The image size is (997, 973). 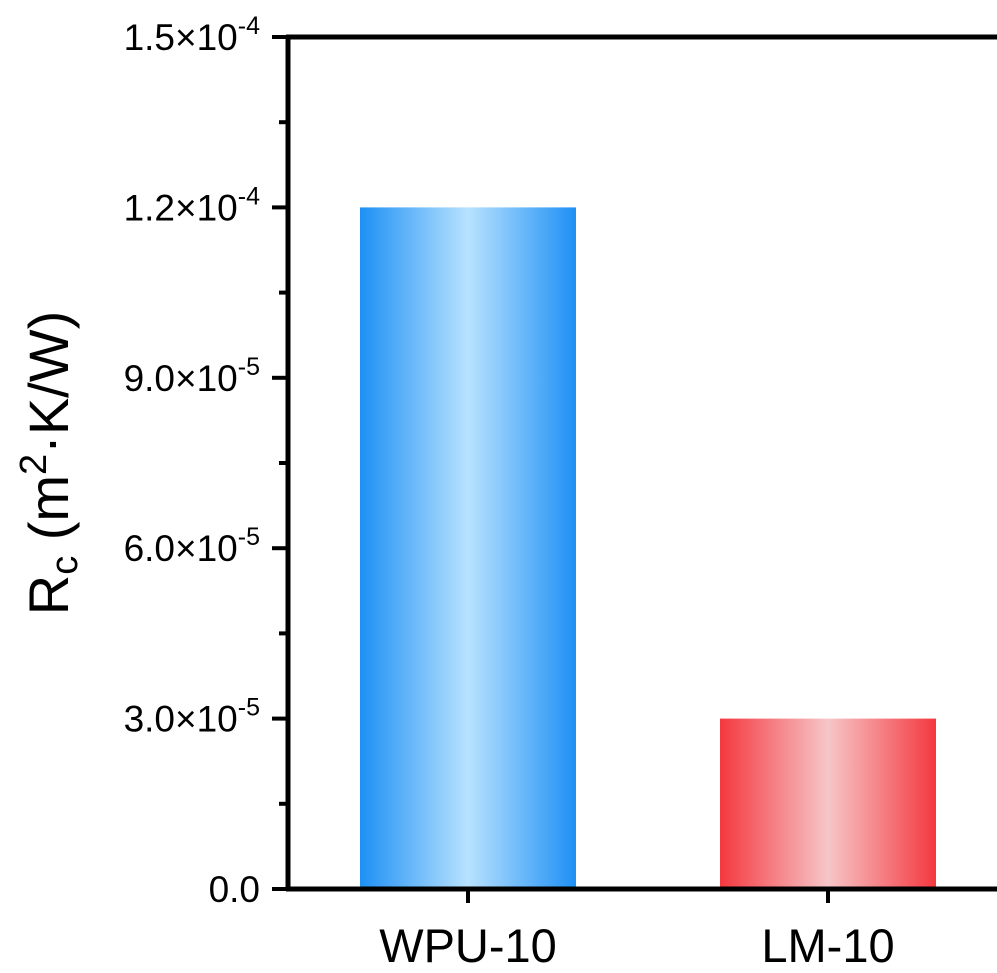 What do you see at coordinates (192, 205) in the screenshot?
I see `y-tick-label: 1.2×10⁻⁴` at bounding box center [192, 205].